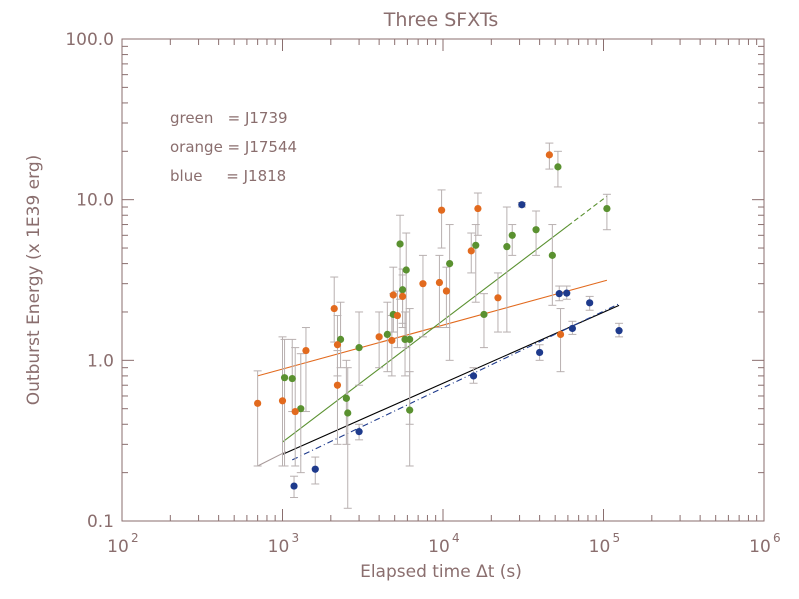  I want to click on x-tick-exponent: 5, so click(617, 538).